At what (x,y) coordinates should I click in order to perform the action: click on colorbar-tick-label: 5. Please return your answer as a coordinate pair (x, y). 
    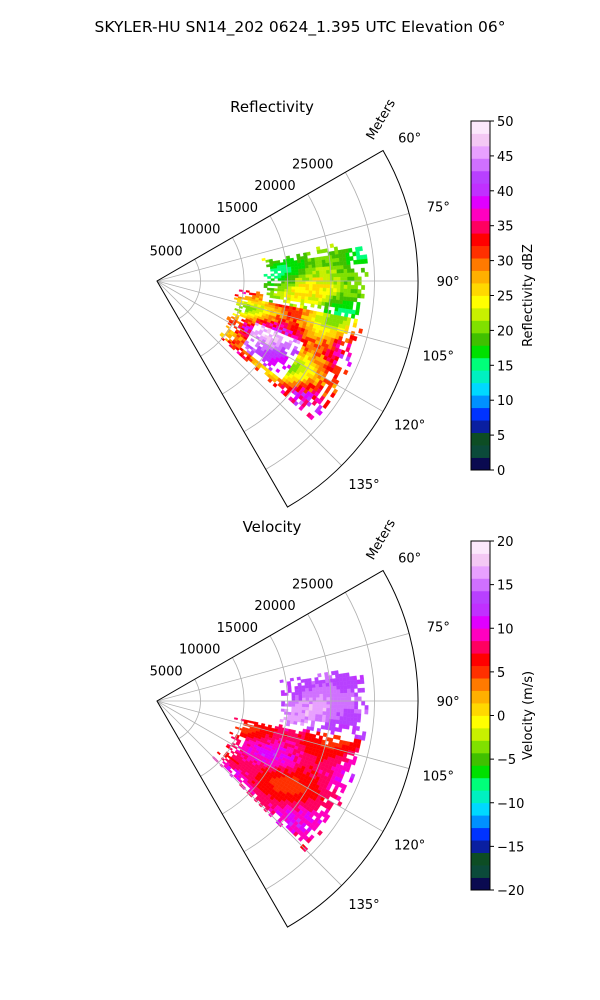
    Looking at the image, I should click on (501, 436).